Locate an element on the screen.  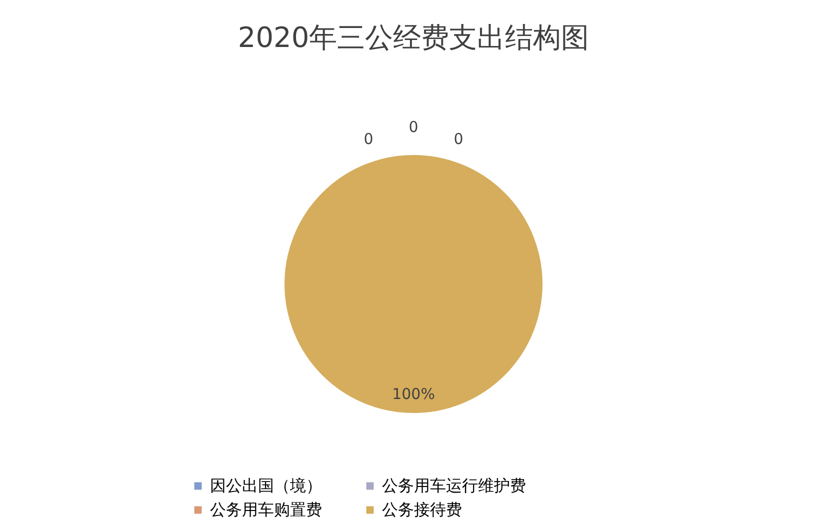
data-label: 100% is located at coordinates (413, 394).